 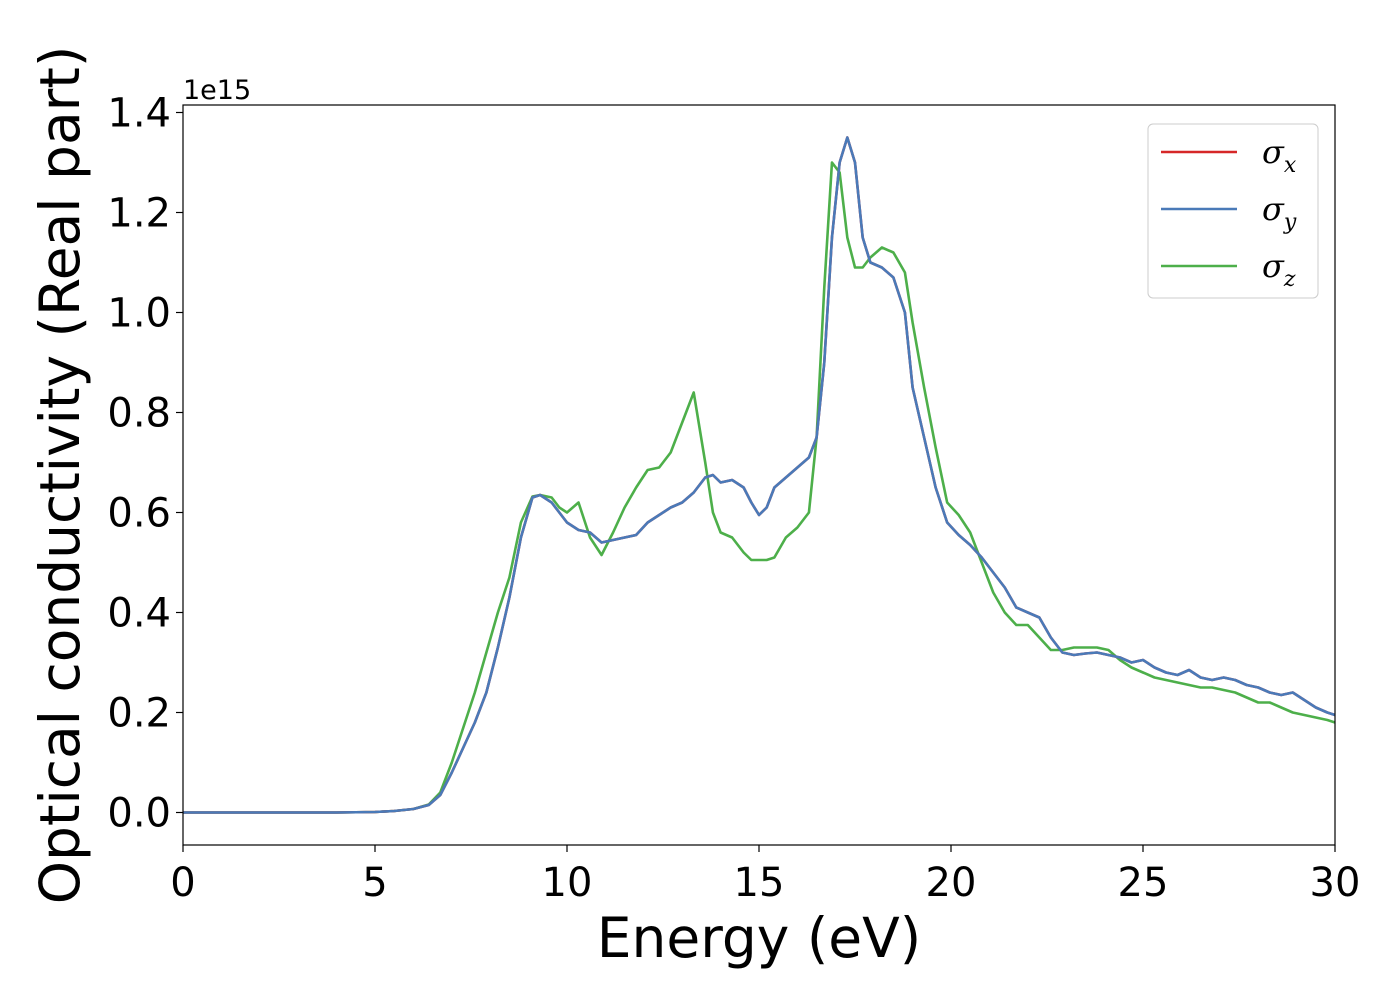 What do you see at coordinates (1335, 883) in the screenshot?
I see `x-tick-label: 30` at bounding box center [1335, 883].